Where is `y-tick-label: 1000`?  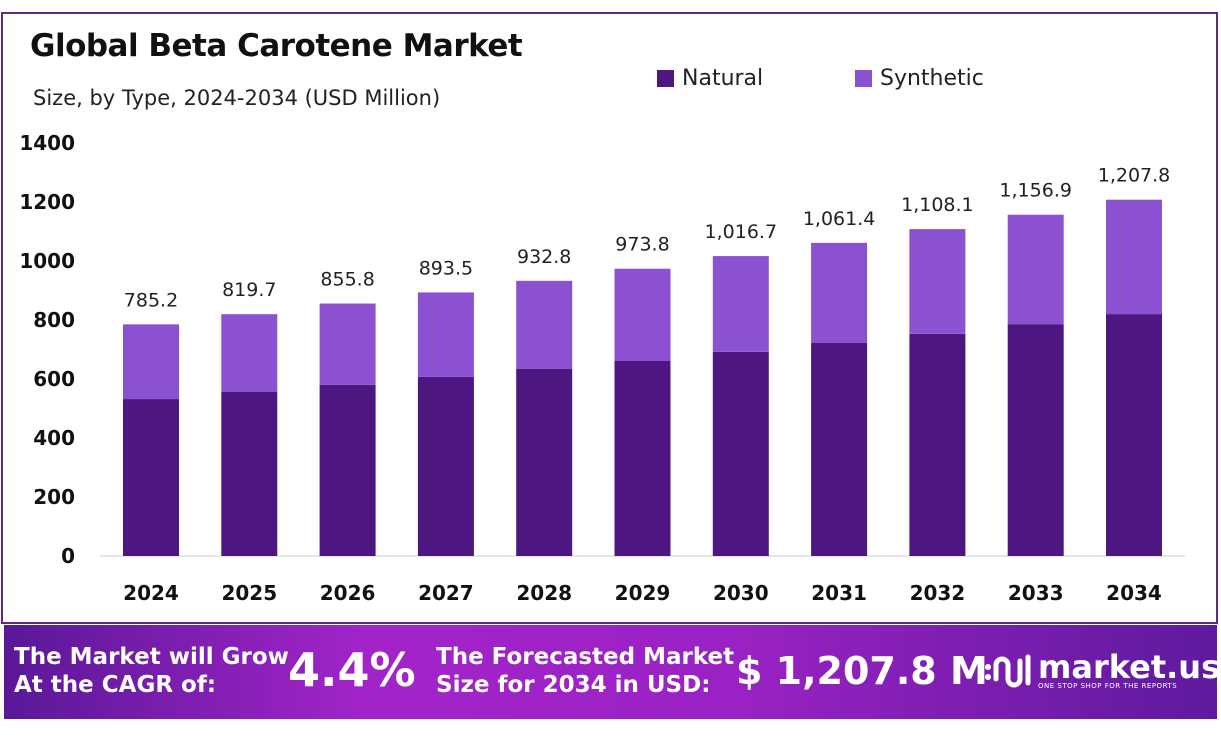 y-tick-label: 1000 is located at coordinates (47, 261).